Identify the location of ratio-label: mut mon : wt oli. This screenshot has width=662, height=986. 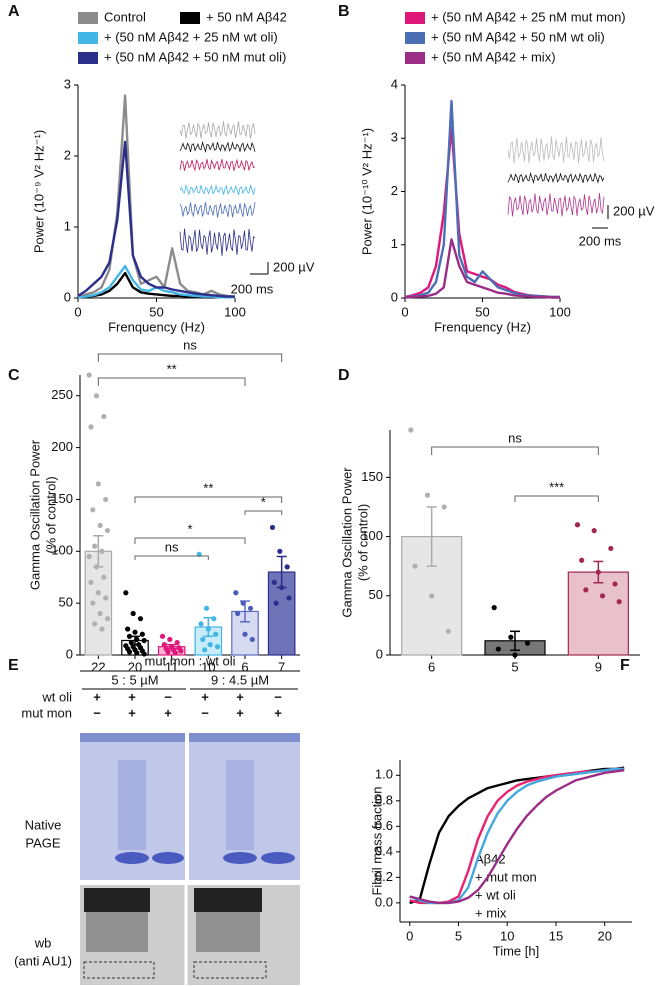
(189, 660).